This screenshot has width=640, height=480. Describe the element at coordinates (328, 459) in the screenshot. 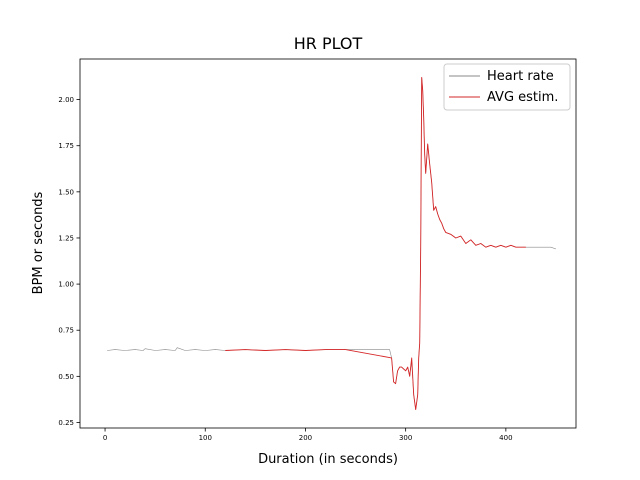

I see `x-axis-label: Duration (in seconds)` at that location.